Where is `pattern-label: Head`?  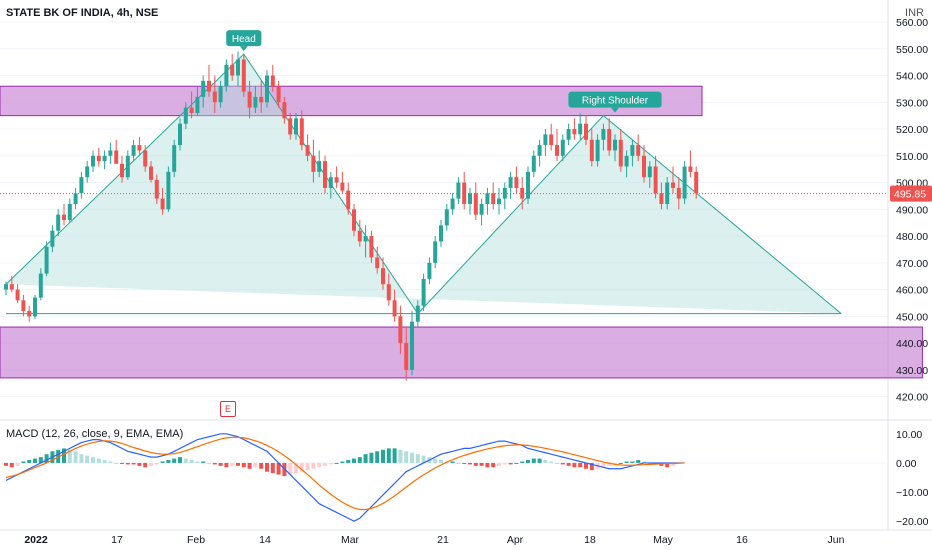
pattern-label: Head is located at coordinates (244, 41).